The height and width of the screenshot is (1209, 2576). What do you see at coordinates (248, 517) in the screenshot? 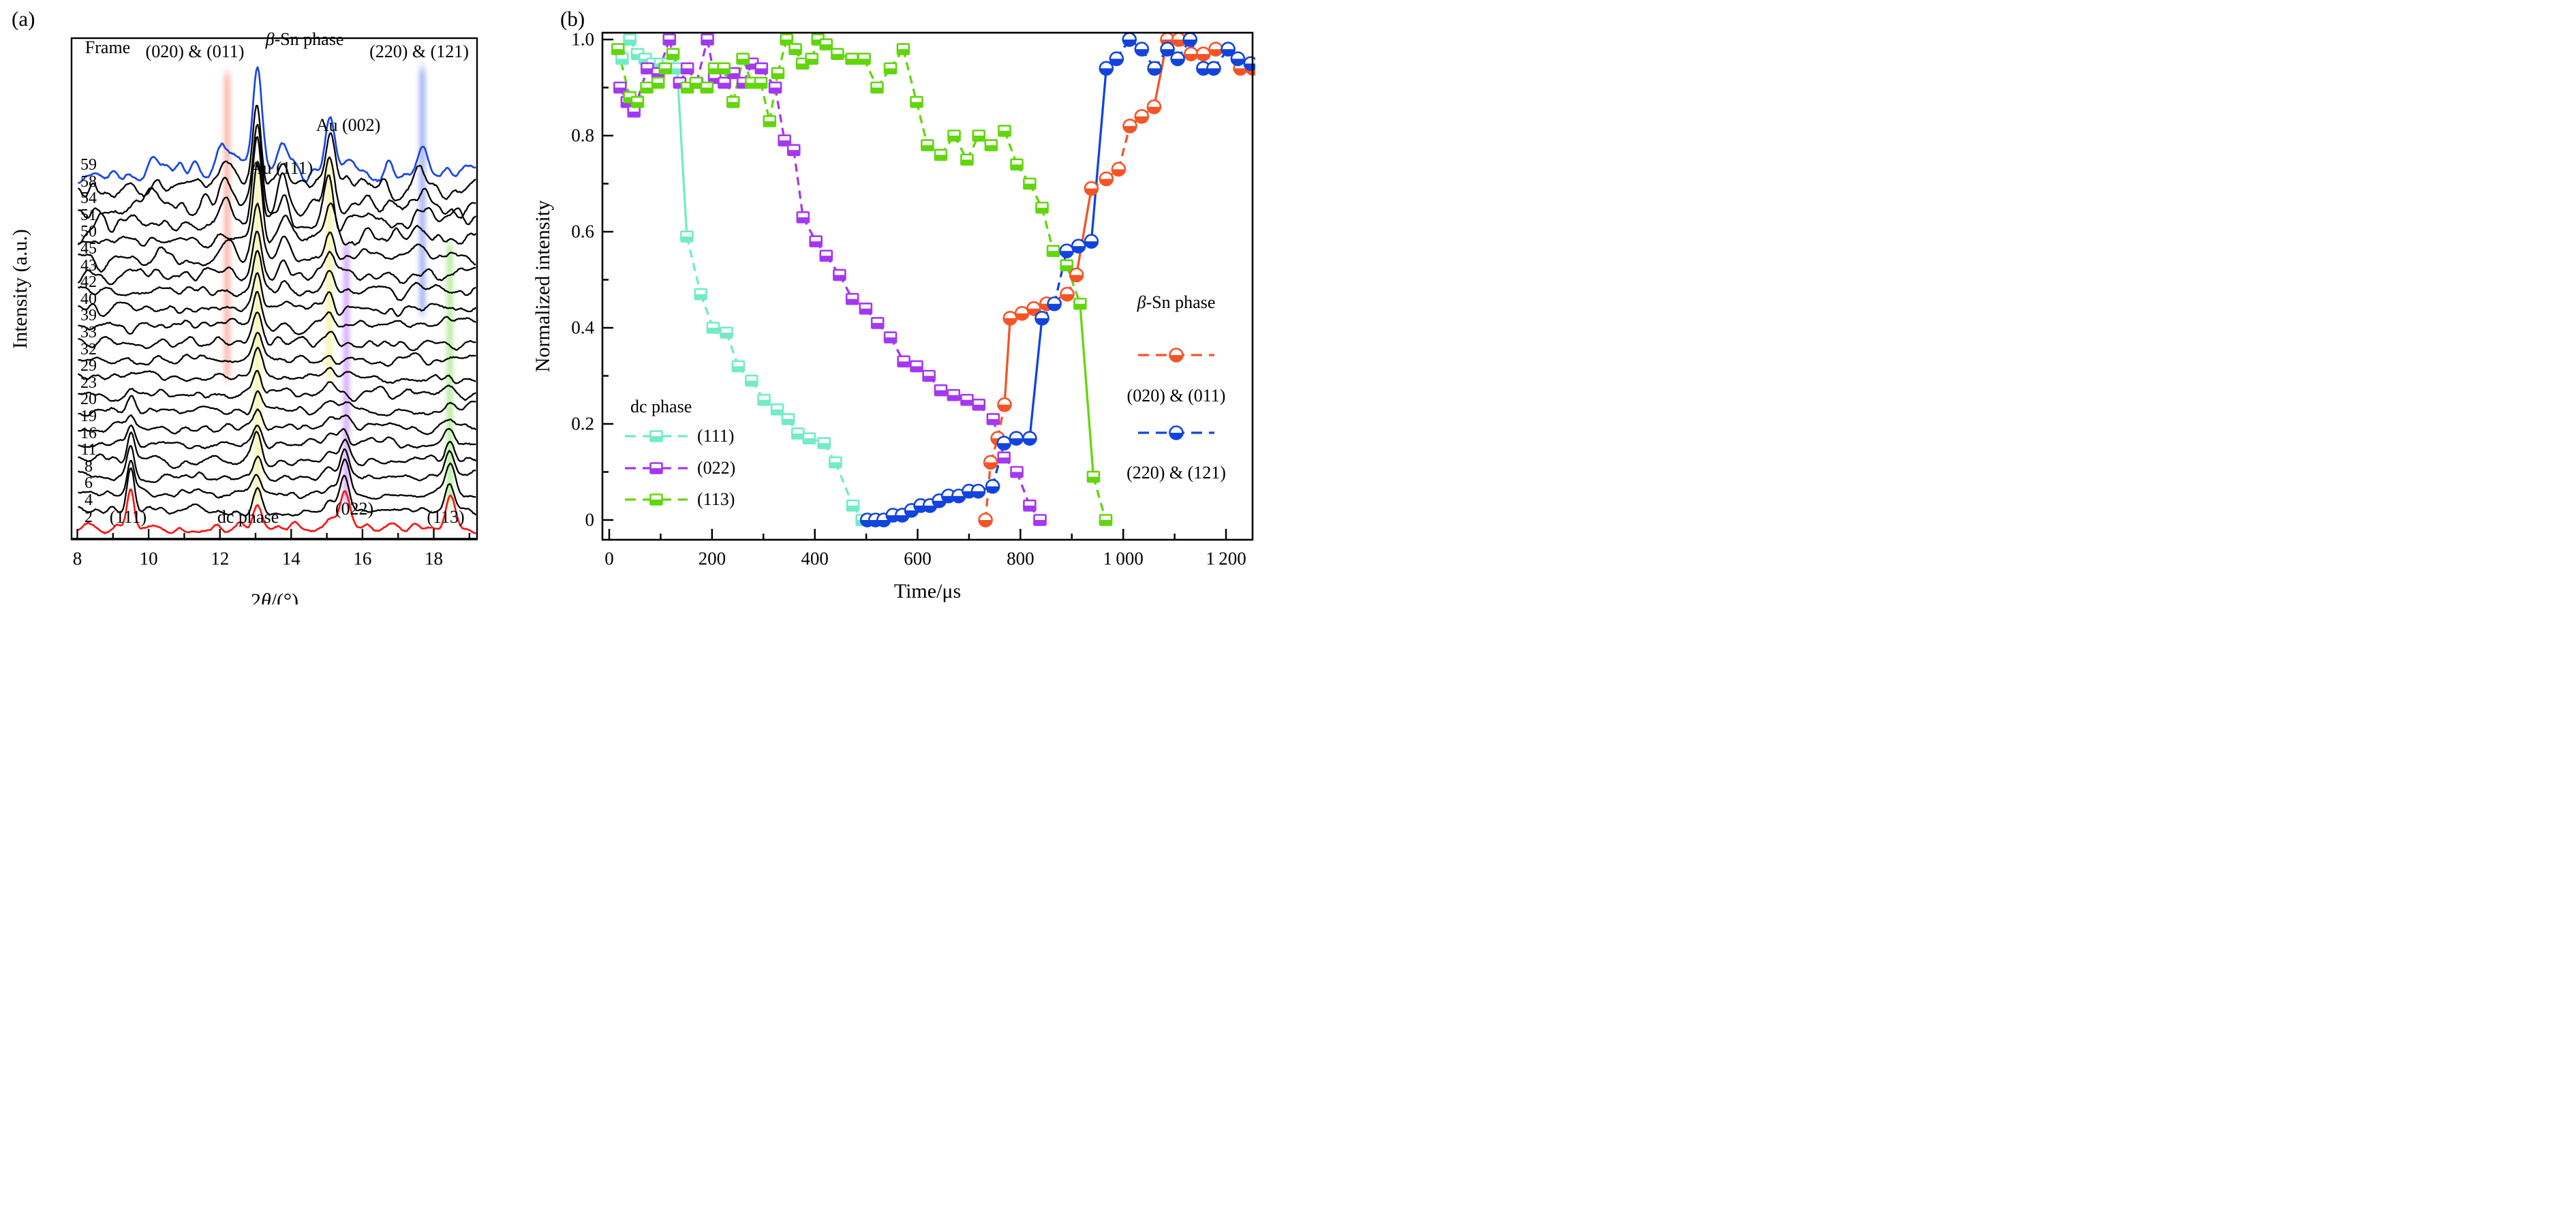
I see `annotation-dc-phase: dc phase` at bounding box center [248, 517].